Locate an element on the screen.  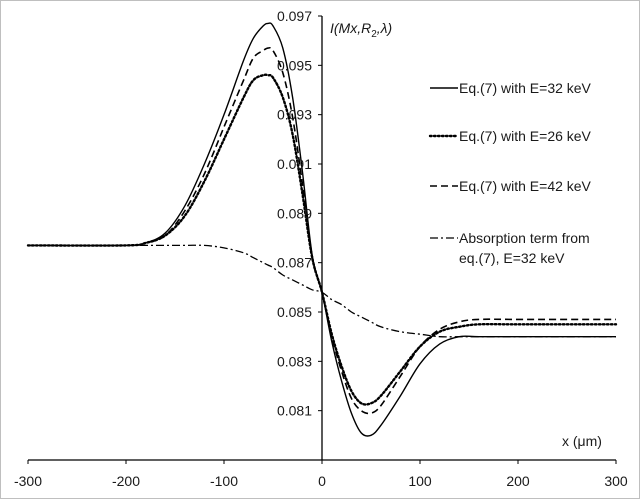
y-tick-label: 0.085 is located at coordinates (294, 312).